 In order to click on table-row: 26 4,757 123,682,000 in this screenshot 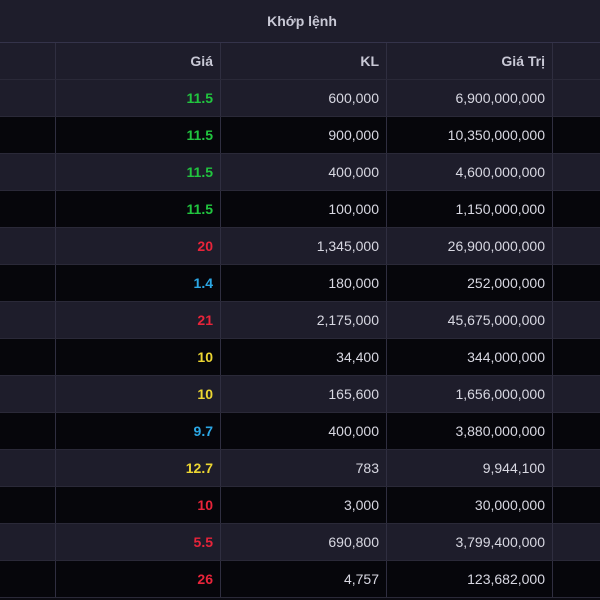, I will do `click(300, 579)`.